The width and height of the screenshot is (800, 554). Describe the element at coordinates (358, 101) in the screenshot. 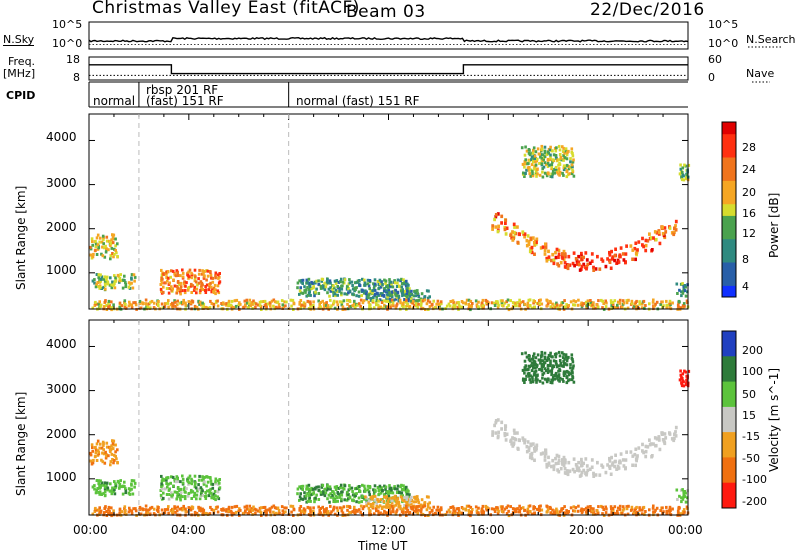

I see `cpid-segment-normal-fast: normal (fast) 151 RF` at that location.